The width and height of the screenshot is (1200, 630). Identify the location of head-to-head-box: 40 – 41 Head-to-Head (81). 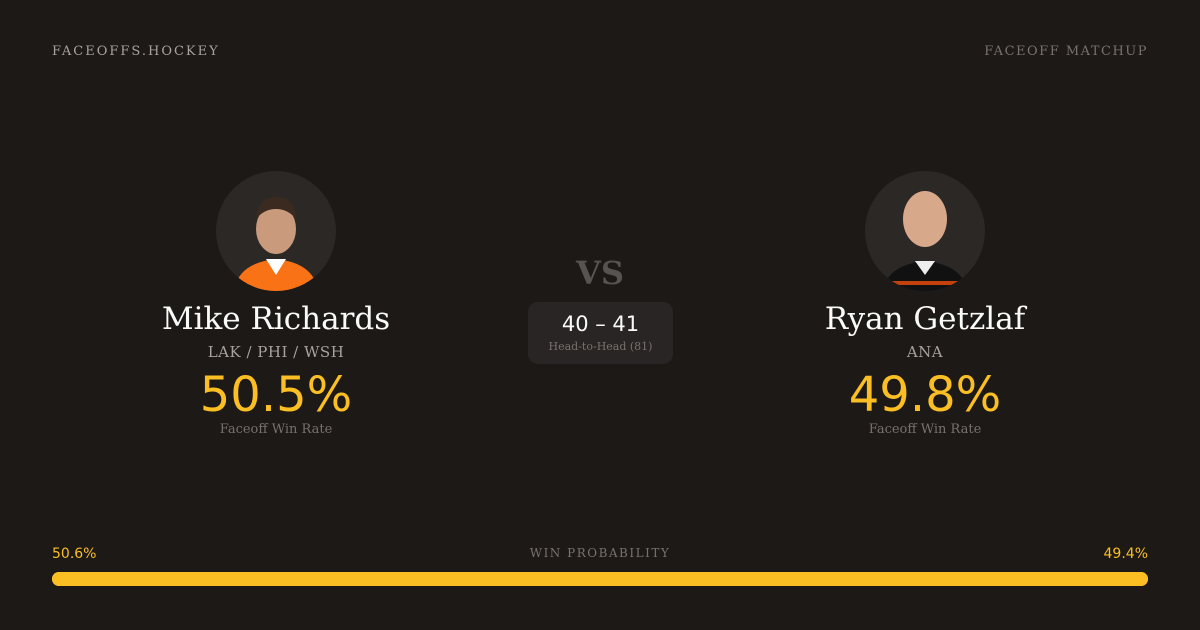
(600, 333).